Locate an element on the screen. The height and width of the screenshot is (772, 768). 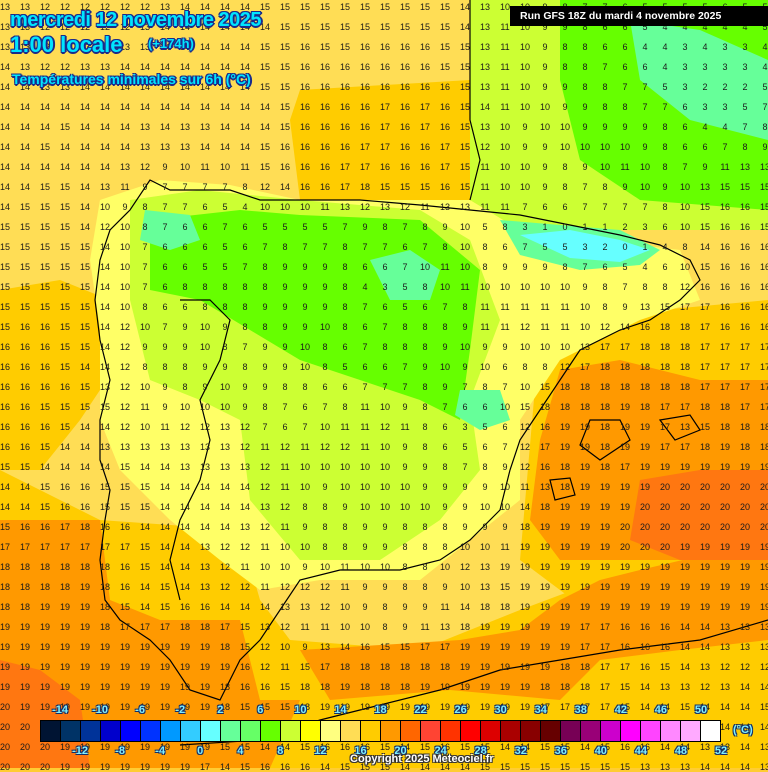
forecast-time: 1:00 locale is located at coordinates (66, 44).